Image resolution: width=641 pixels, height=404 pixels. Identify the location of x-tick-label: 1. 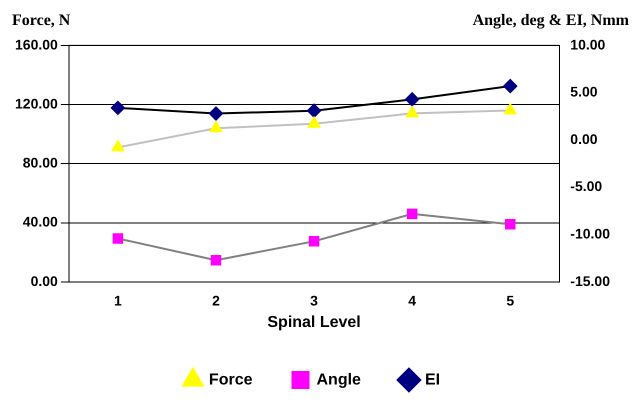
(118, 300).